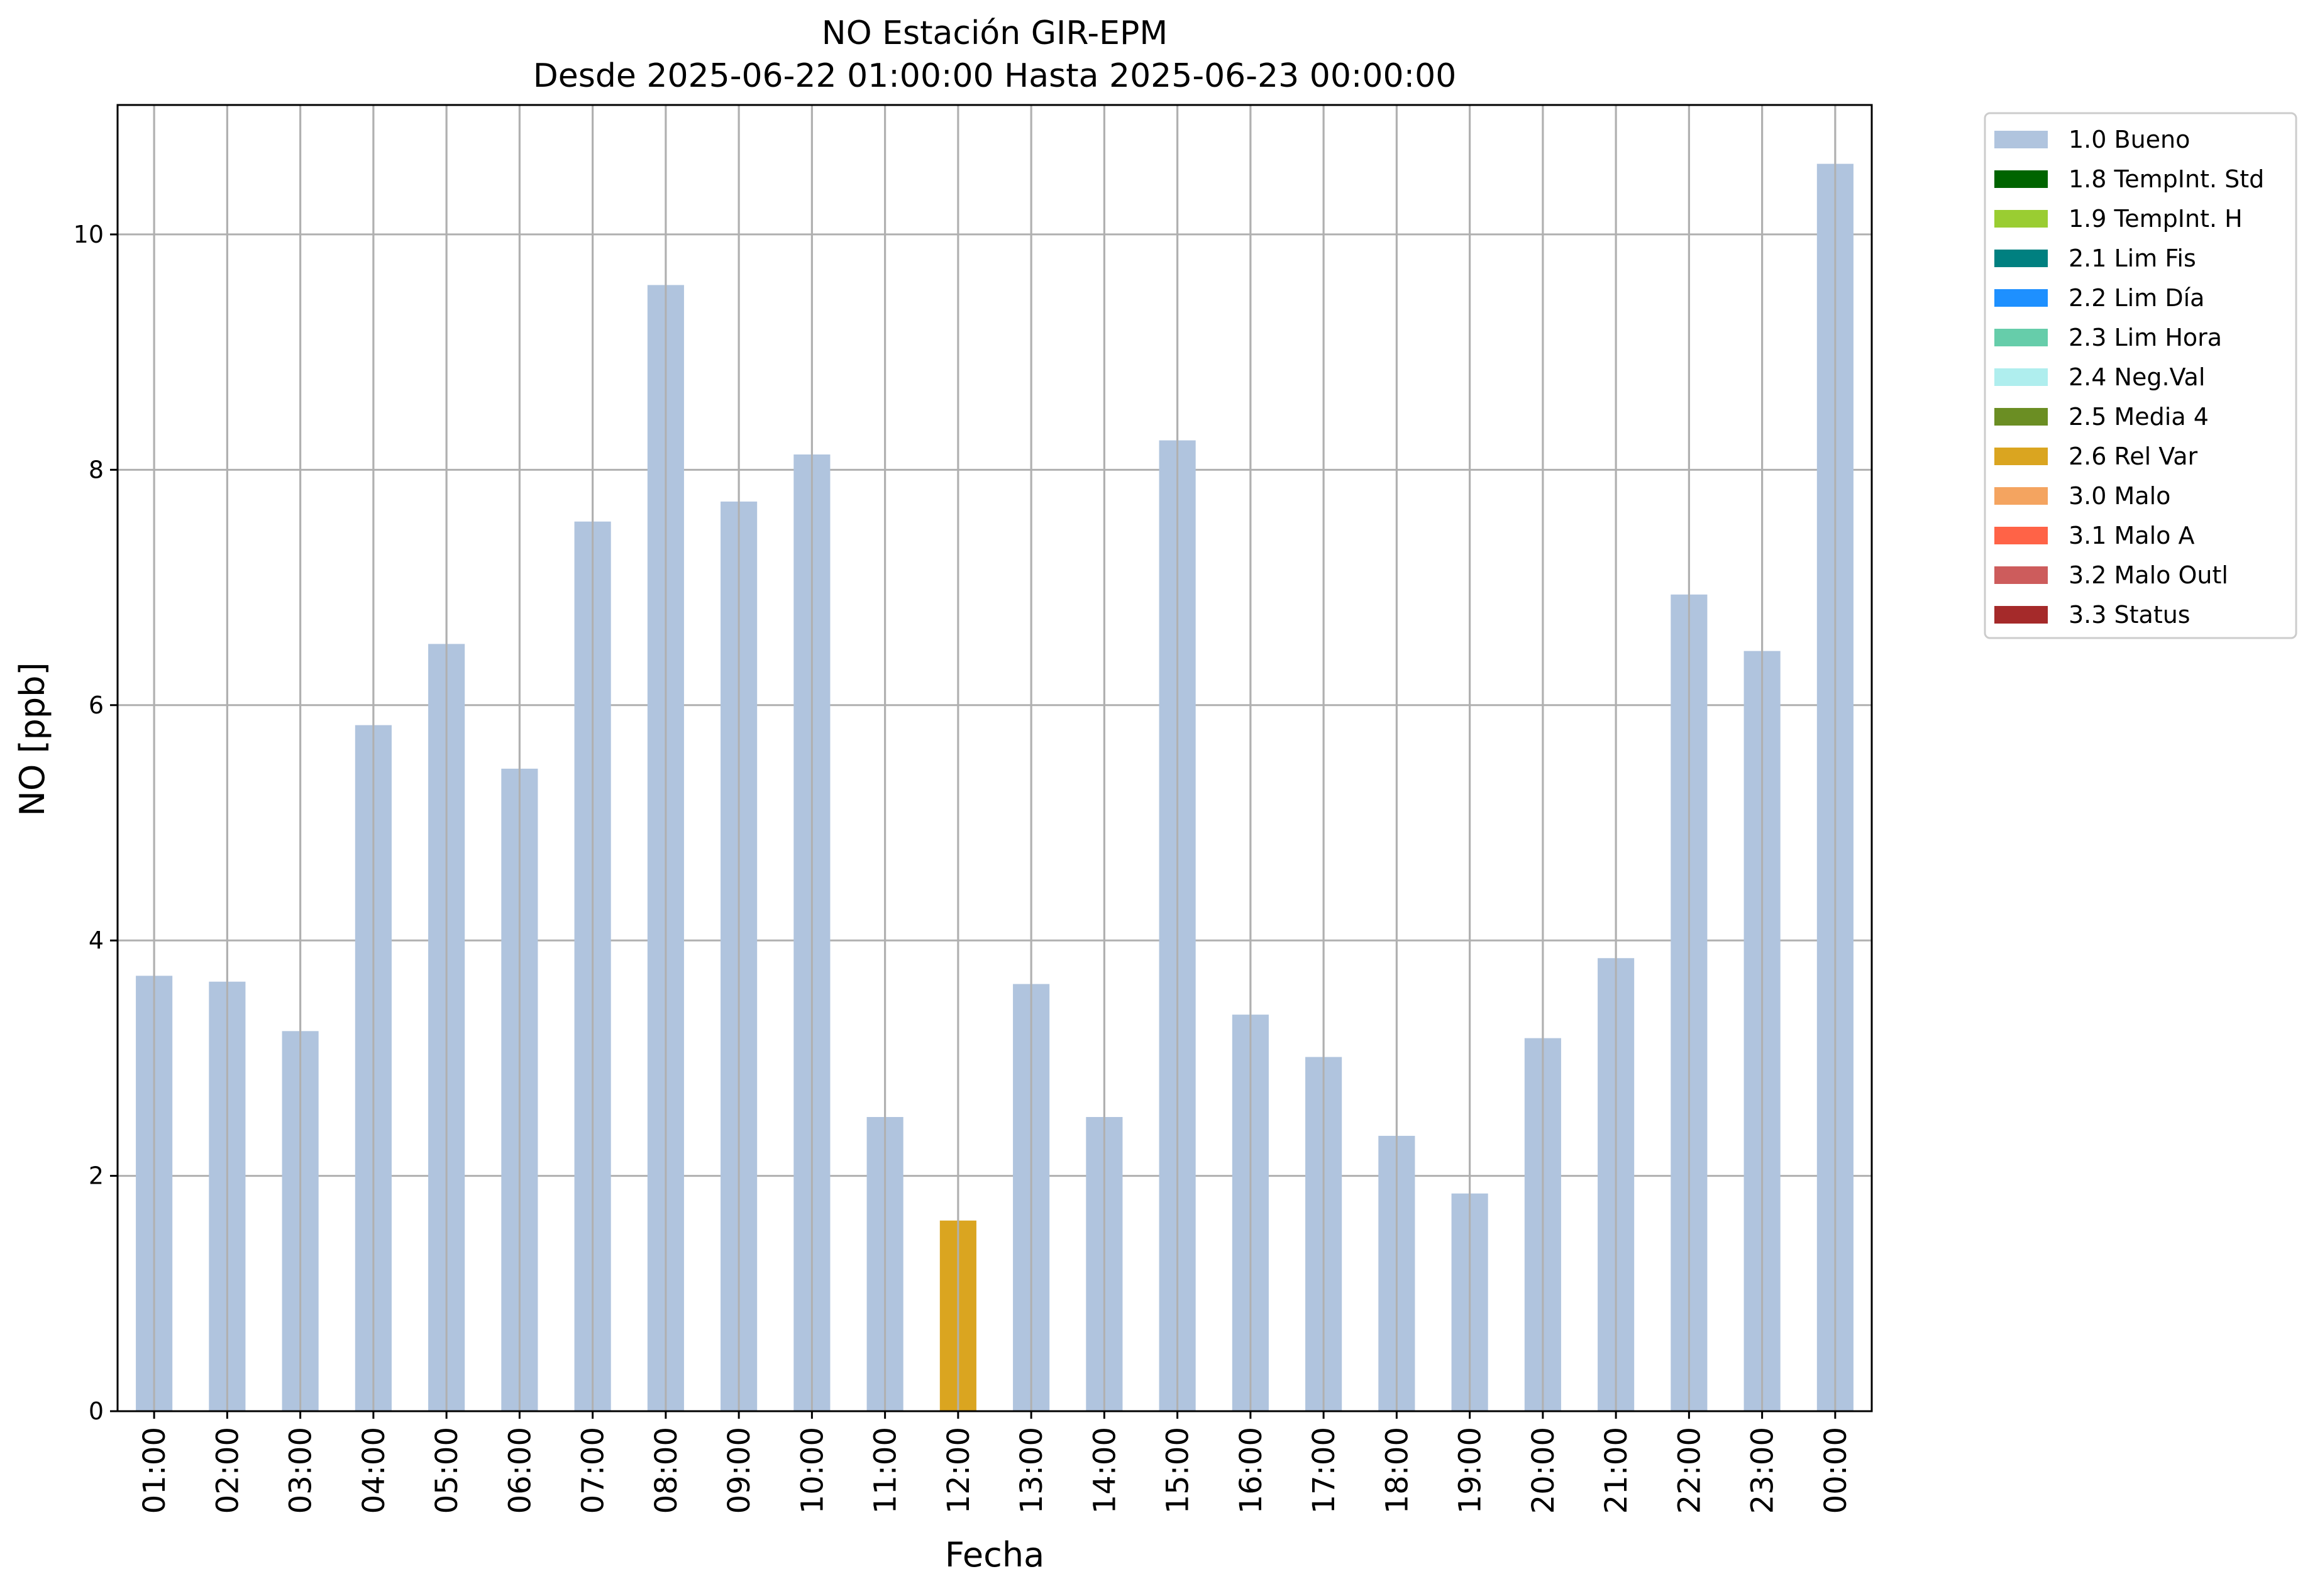  I want to click on legend-label: 2.6 Rel Var, so click(2133, 456).